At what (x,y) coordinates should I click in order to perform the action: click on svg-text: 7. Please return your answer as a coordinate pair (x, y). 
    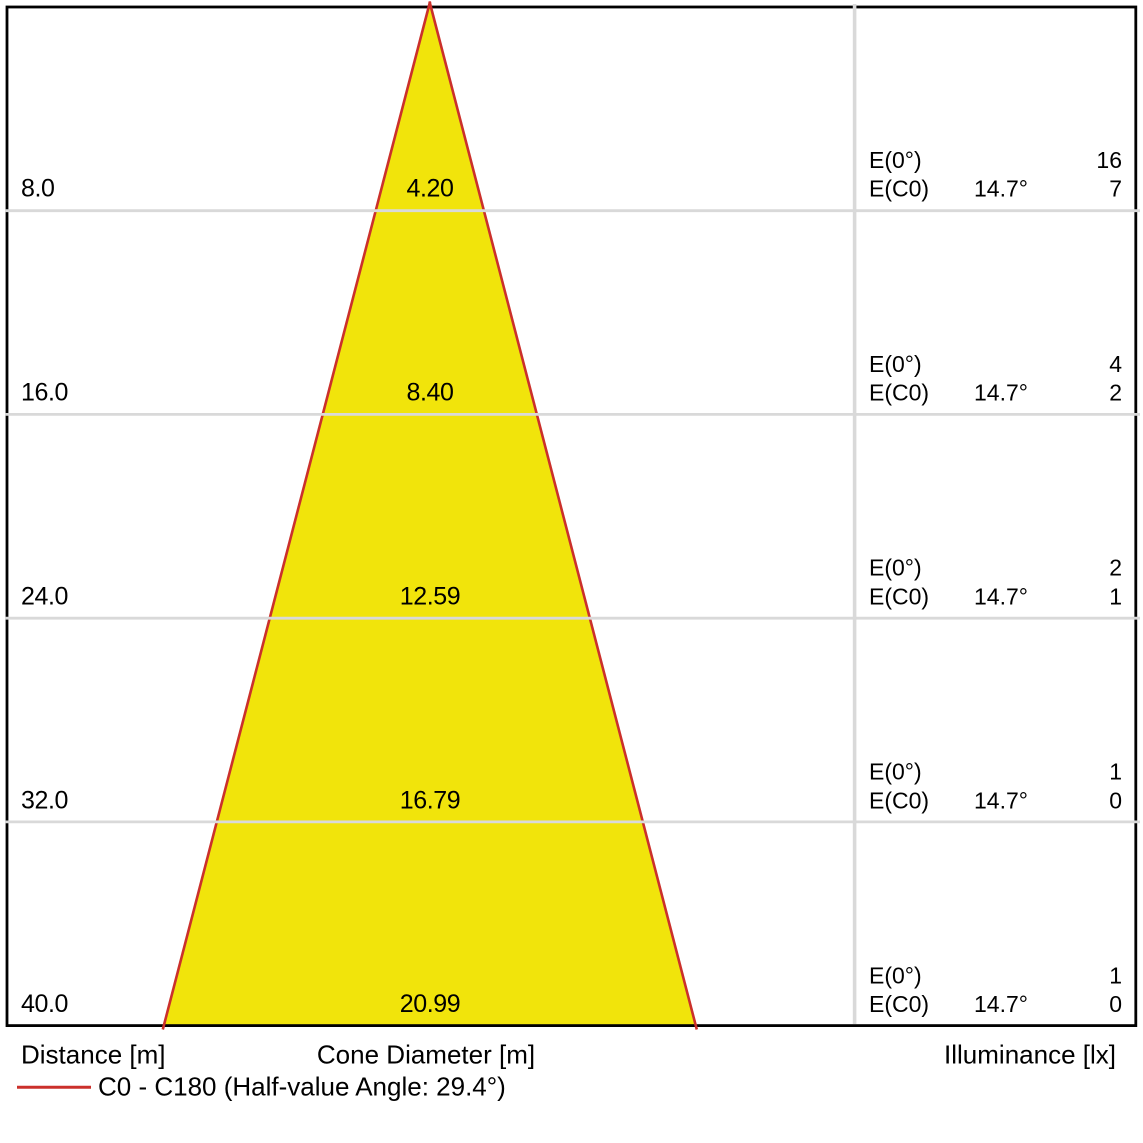
    Looking at the image, I should click on (1115, 189).